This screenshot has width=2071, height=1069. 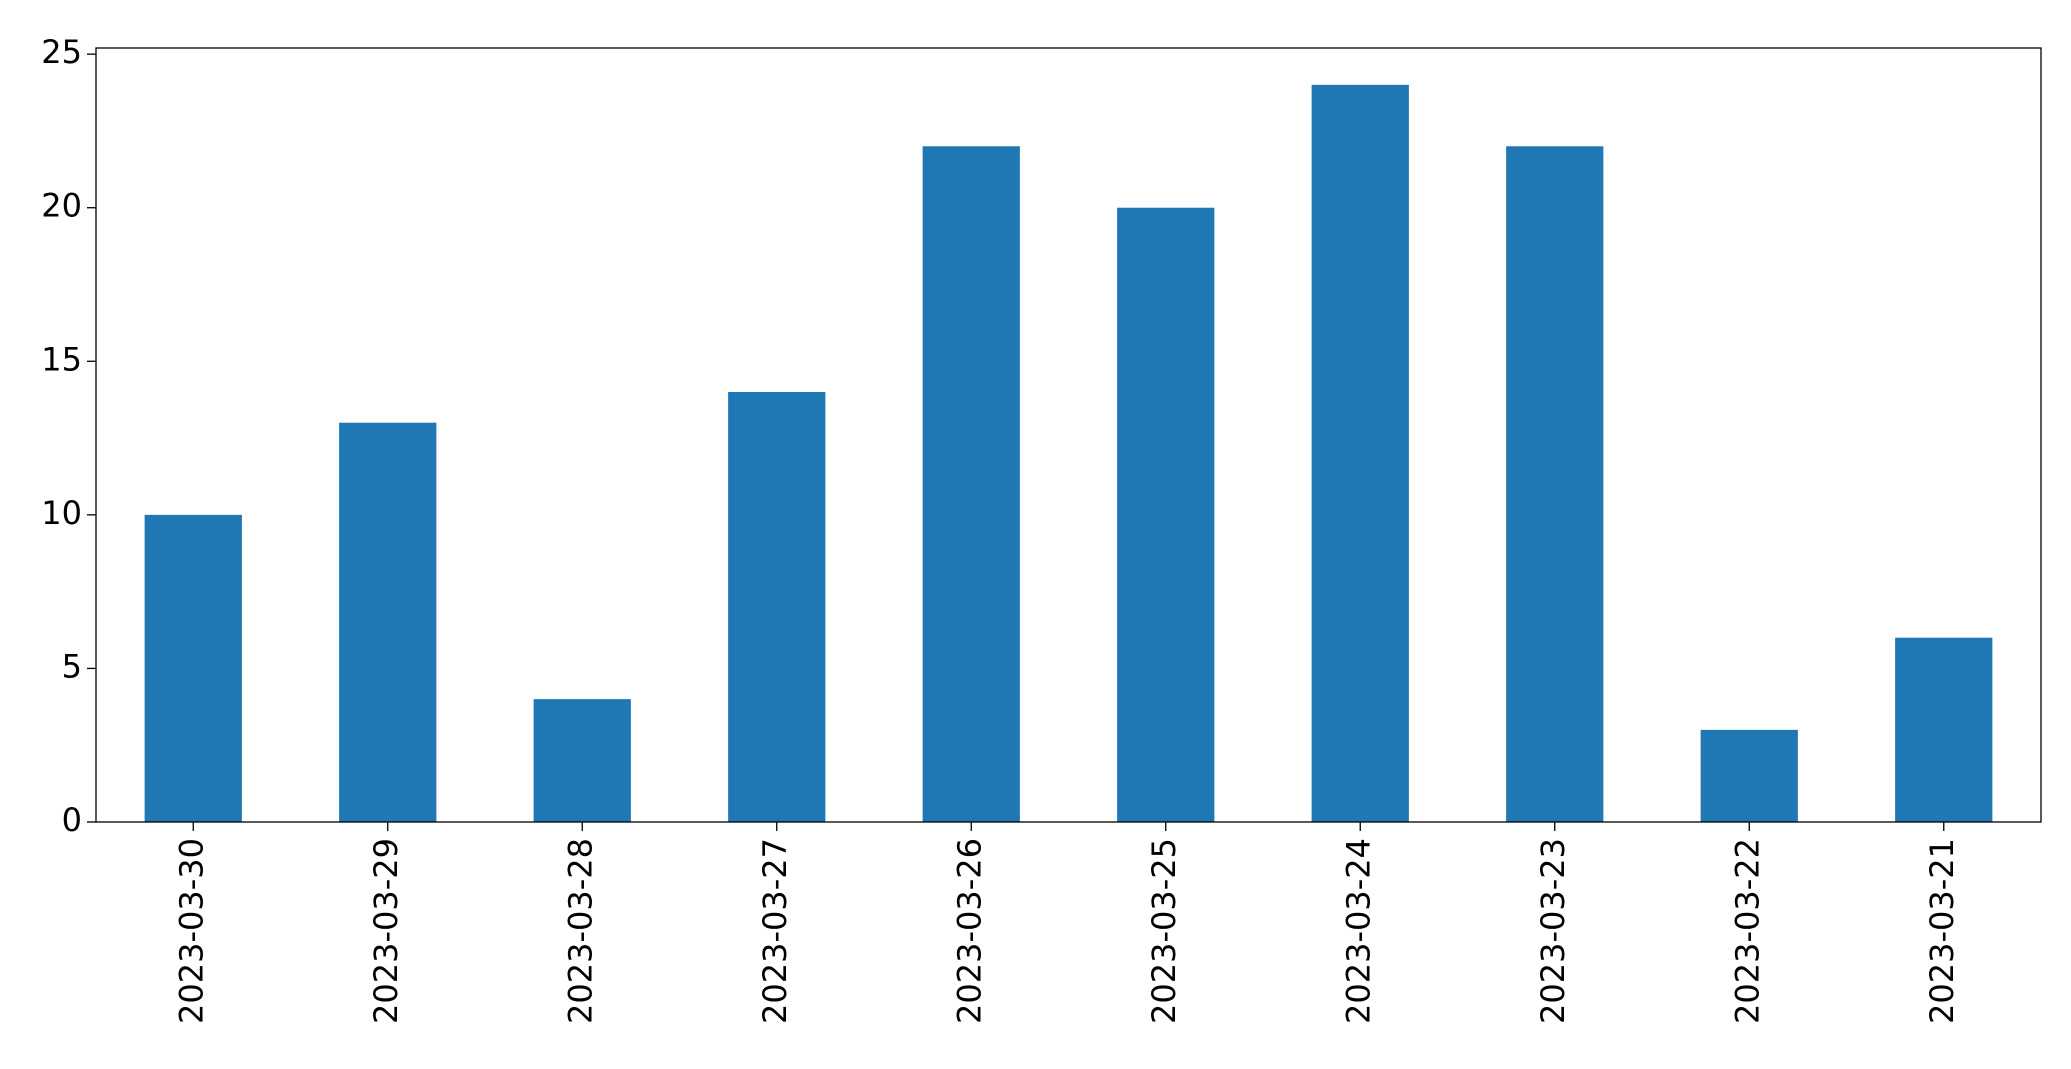 I want to click on x-tick-label: 2023-03-24, so click(x=1358, y=931).